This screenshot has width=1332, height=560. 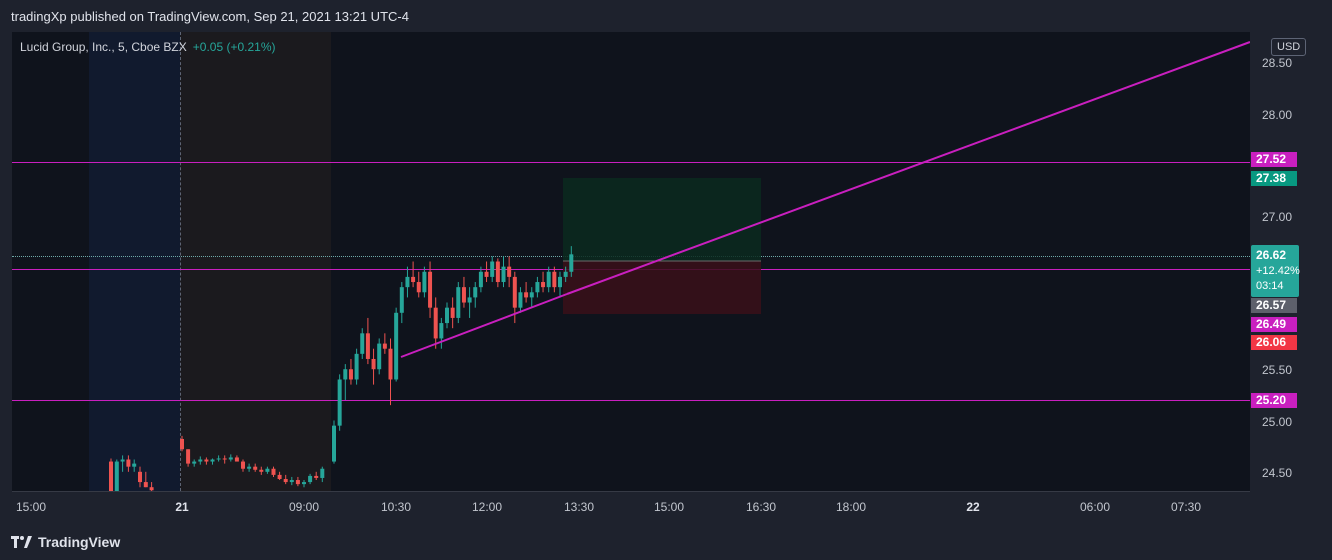 What do you see at coordinates (662, 219) in the screenshot?
I see `position-target-zone` at bounding box center [662, 219].